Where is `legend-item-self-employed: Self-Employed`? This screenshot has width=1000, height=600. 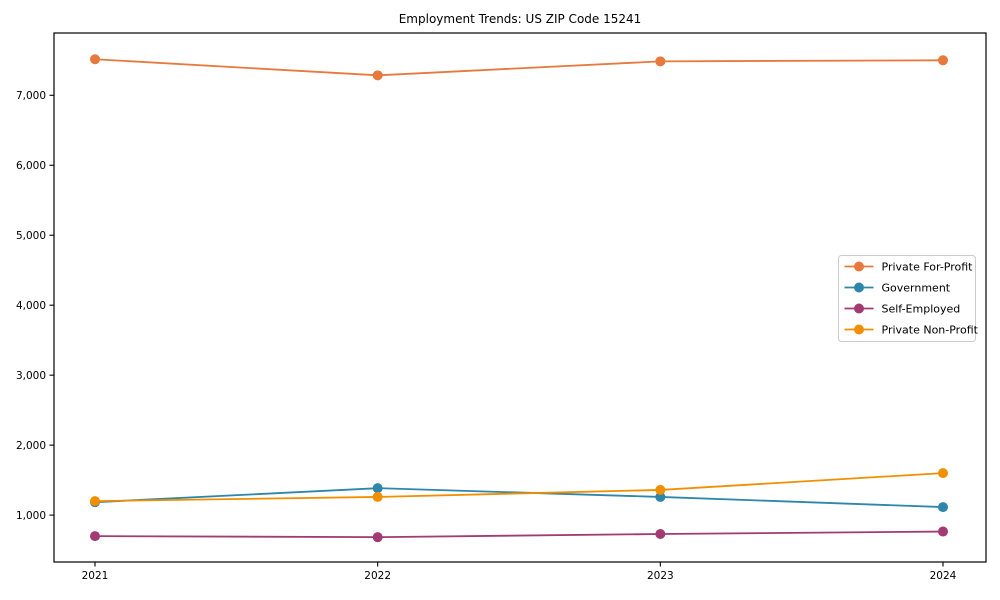
legend-item-self-employed: Self-Employed is located at coordinates (902, 308).